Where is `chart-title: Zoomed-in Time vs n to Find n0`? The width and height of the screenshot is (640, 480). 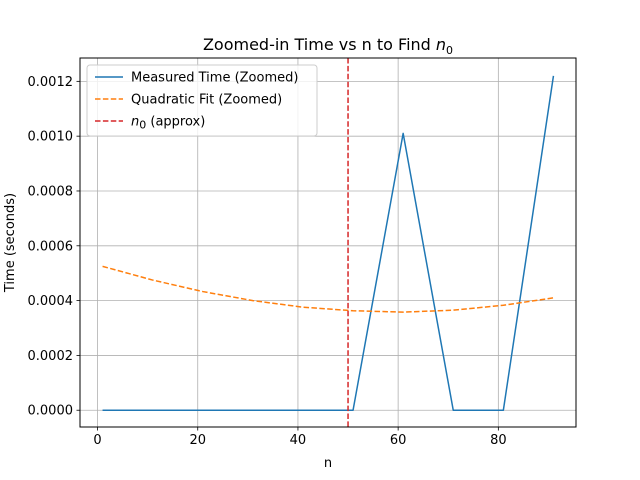 chart-title: Zoomed-in Time vs n to Find n0 is located at coordinates (328, 46).